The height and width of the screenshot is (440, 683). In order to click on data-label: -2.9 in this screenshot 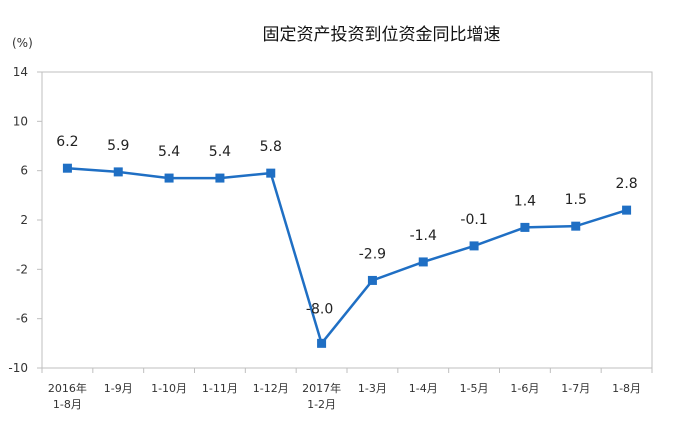, I will do `click(372, 254)`.